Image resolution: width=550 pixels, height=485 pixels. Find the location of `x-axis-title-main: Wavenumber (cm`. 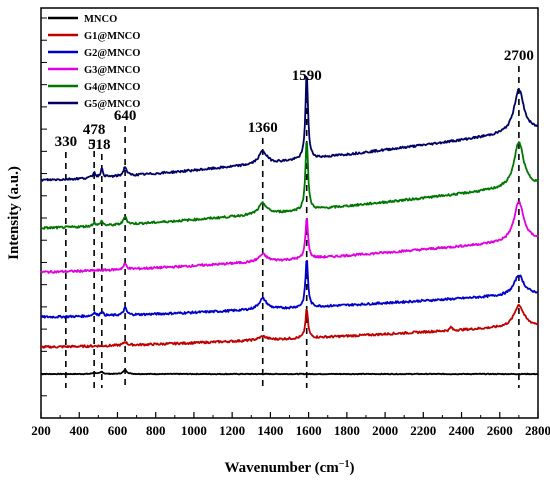

x-axis-title-main: Wavenumber (cm is located at coordinates (282, 468).